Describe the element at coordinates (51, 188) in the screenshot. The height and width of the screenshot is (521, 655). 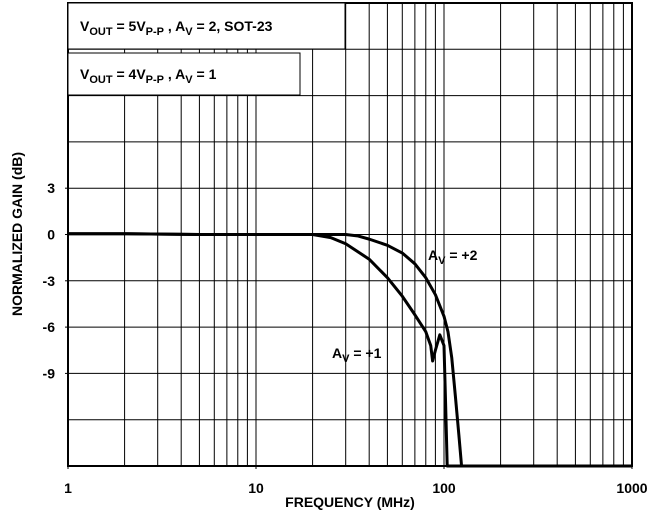
I see `y-tick-label: 3` at that location.